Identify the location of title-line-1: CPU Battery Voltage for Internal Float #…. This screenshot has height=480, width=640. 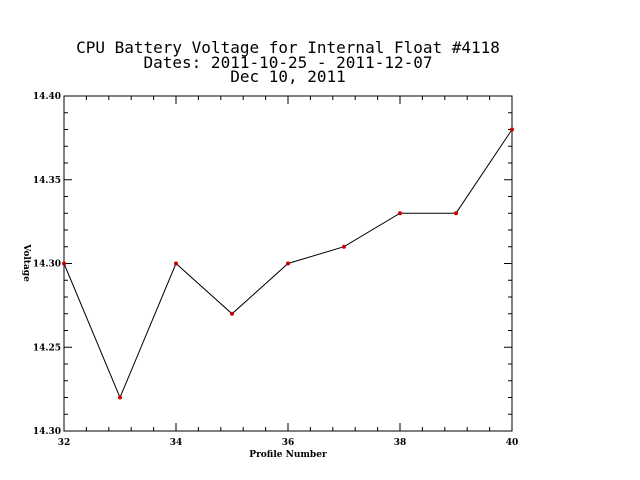
(288, 47).